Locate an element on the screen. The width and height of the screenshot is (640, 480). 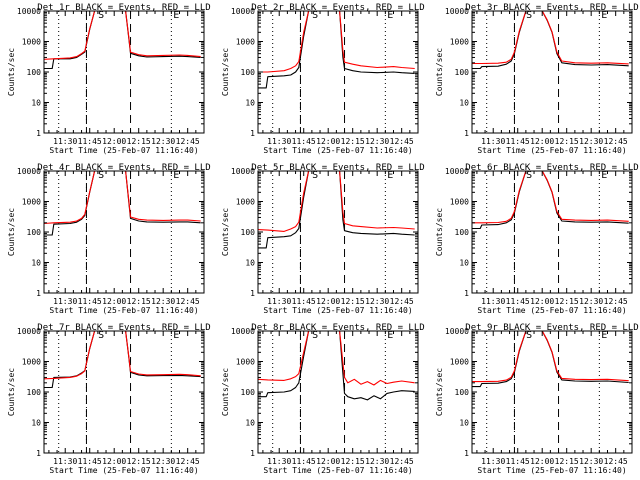
chart-title: Det 4r BLACK = Events, RED = LLD is located at coordinates (123, 168).